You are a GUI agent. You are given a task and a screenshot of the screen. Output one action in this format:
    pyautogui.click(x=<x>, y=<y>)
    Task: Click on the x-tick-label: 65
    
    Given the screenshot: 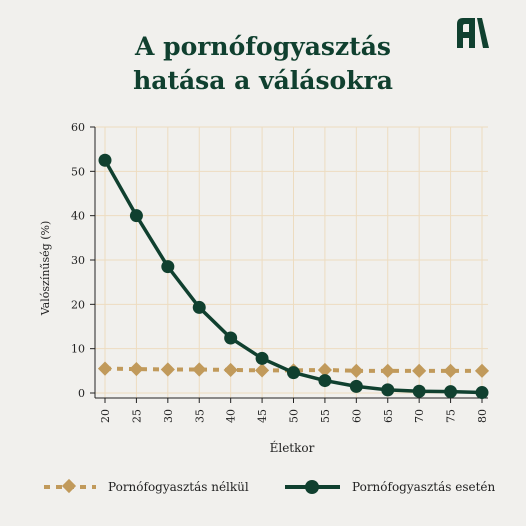 What is the action you would take?
    pyautogui.click(x=388, y=416)
    